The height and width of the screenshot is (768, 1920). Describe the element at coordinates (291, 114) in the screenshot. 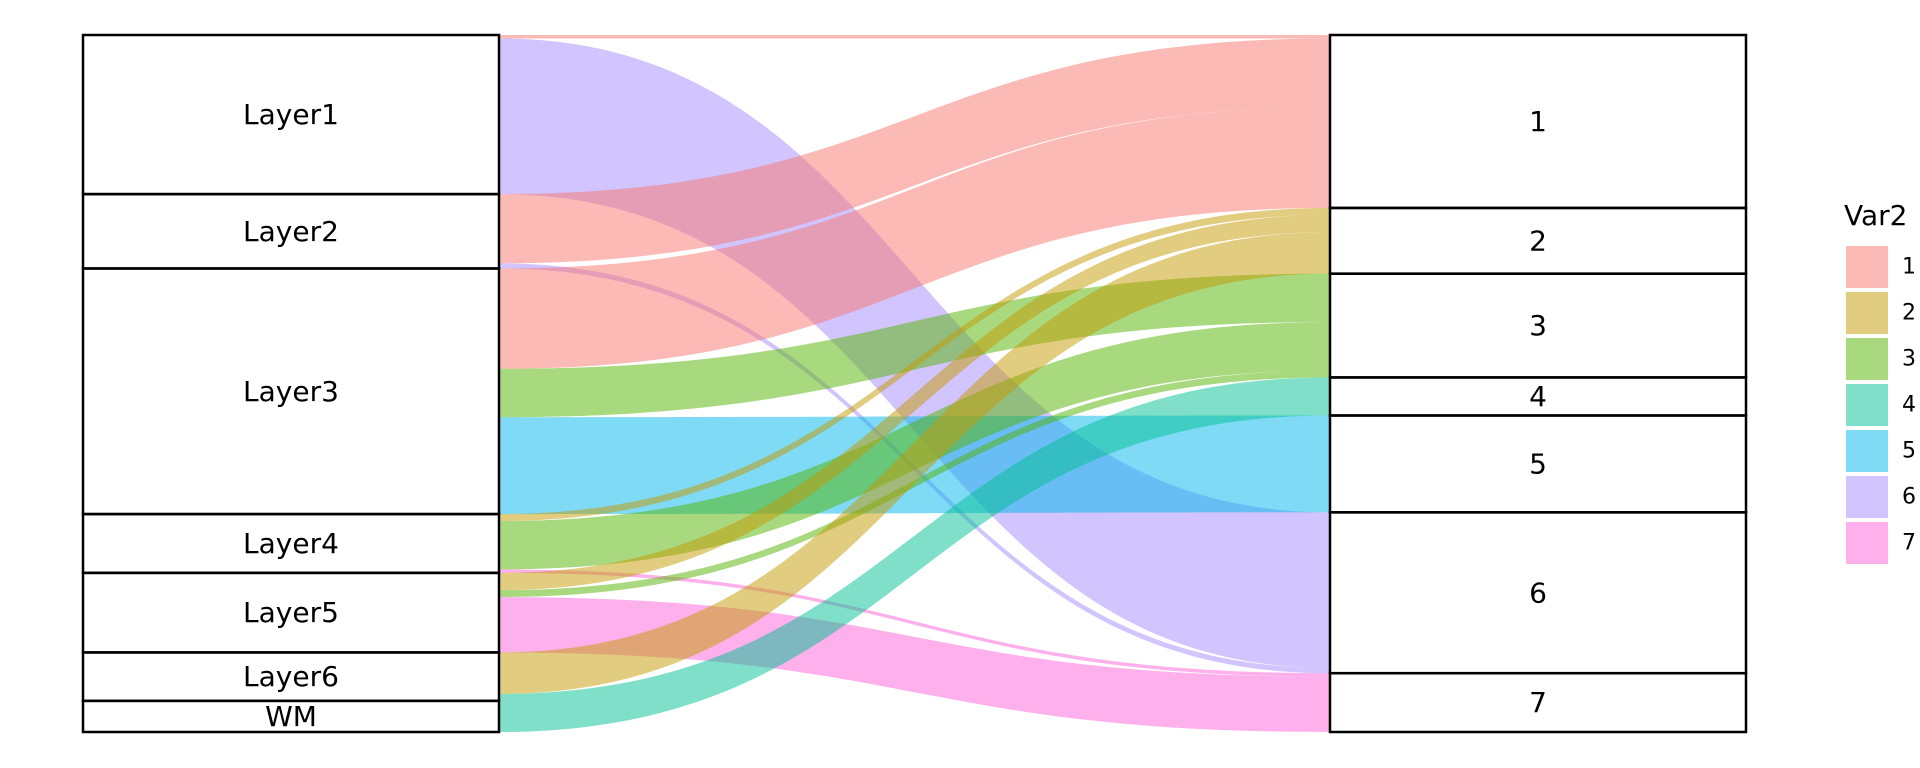

I see `left-node-label-layer1: Layer1` at that location.